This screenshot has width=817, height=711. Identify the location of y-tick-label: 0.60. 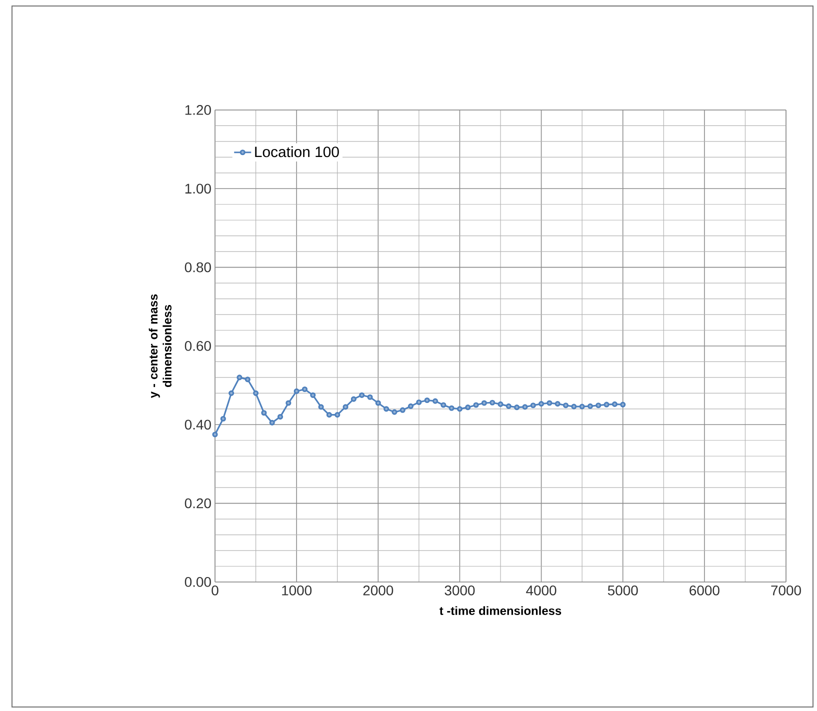
(197, 346).